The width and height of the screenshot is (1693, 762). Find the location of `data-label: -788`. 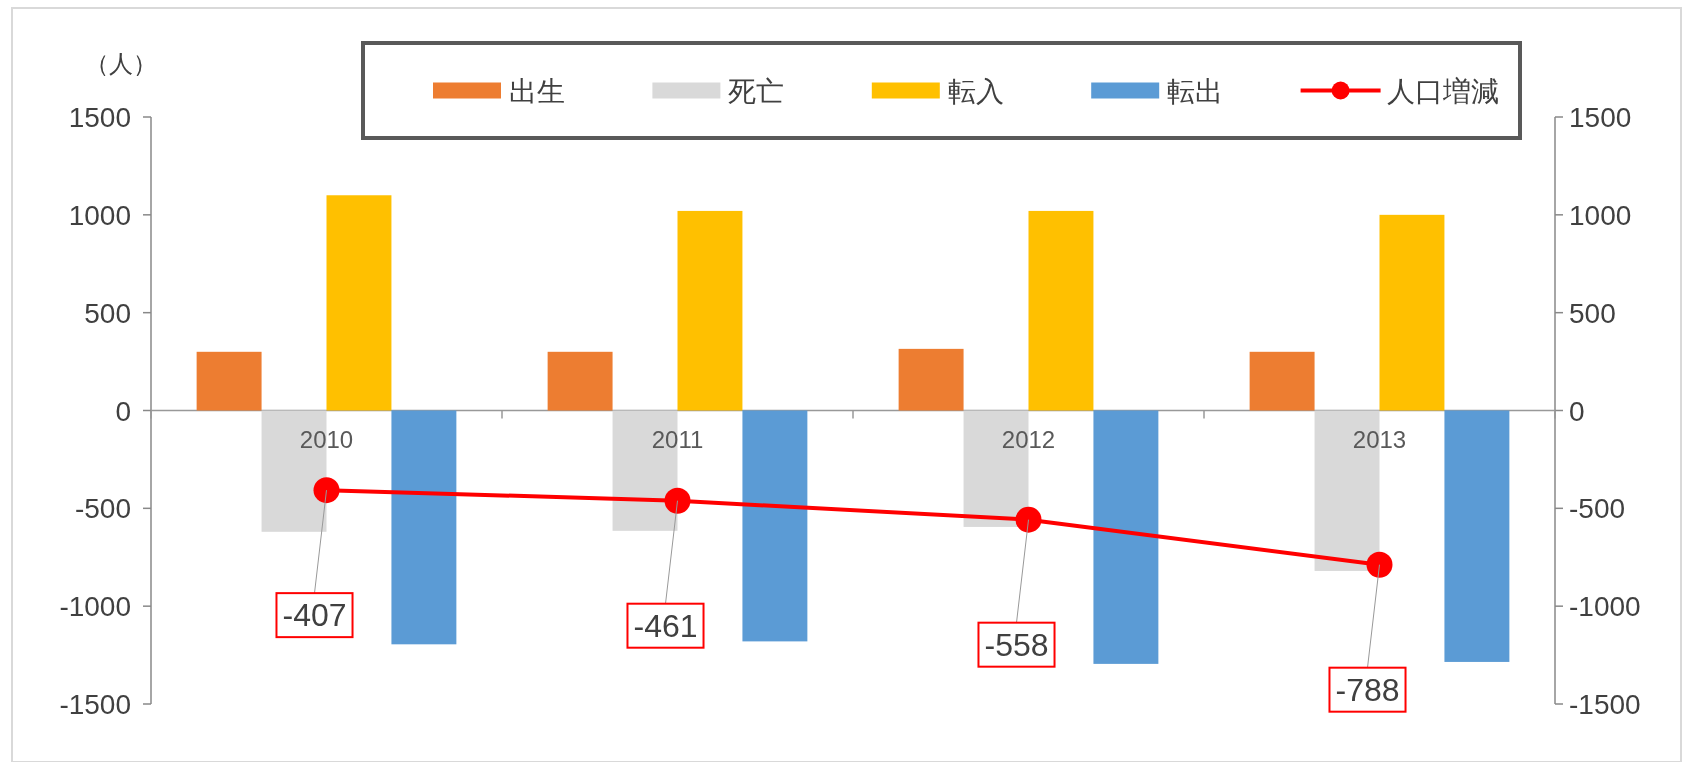

data-label: -788 is located at coordinates (1367, 689).